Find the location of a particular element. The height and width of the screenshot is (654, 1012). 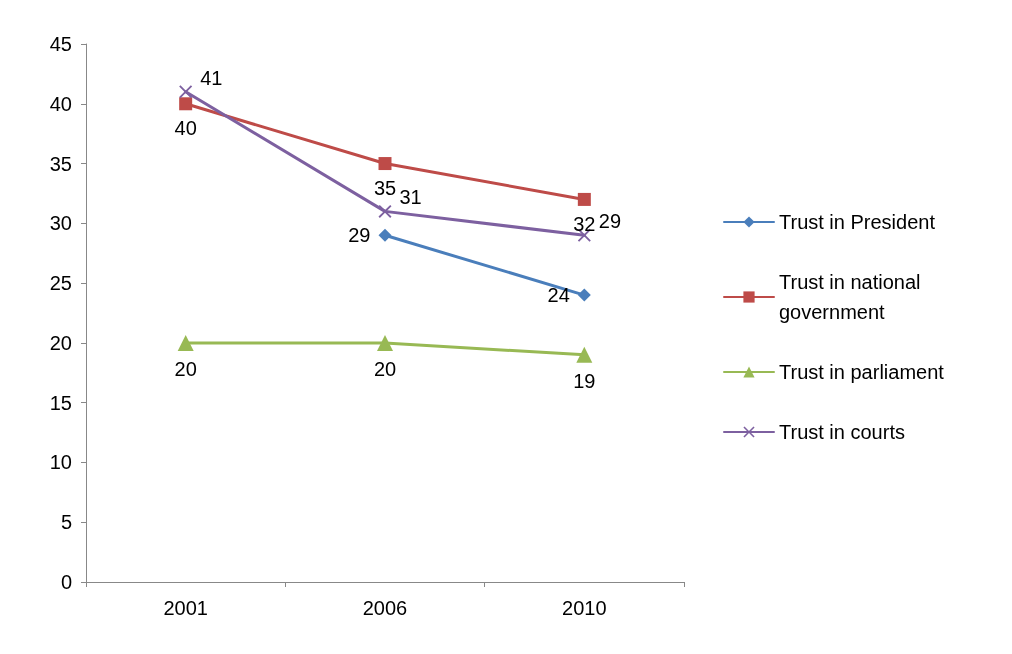

y-tick-label: 30 is located at coordinates (60, 223).